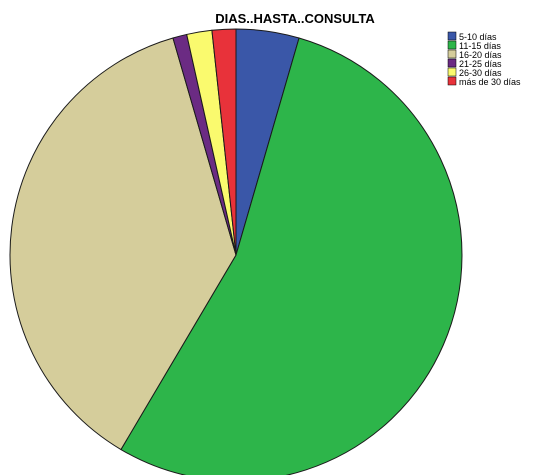  I want to click on legend-item: más de 30 días, so click(484, 81).